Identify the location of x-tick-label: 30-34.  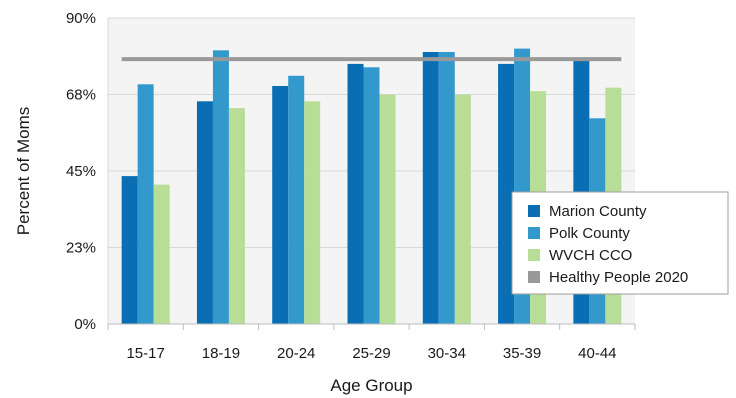
(447, 353).